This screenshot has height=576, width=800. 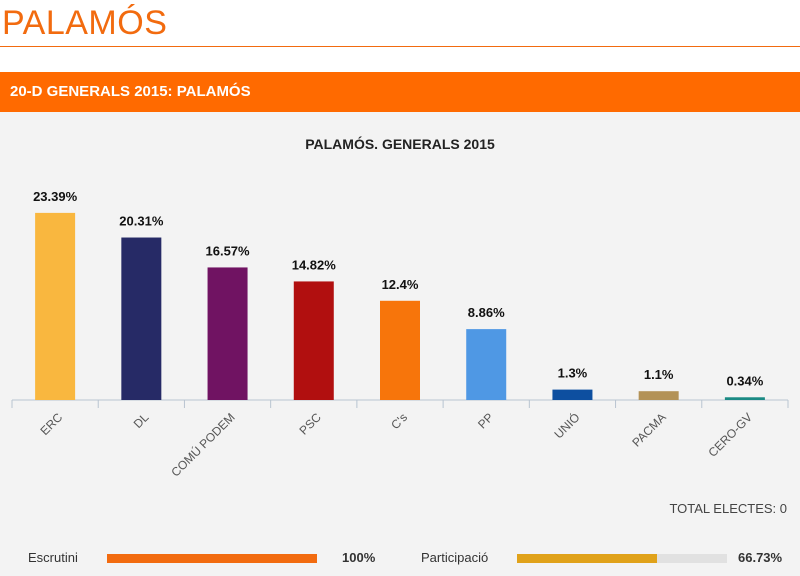 I want to click on chart-title: PALAMÓS. GENERALS 2015, so click(x=400, y=144).